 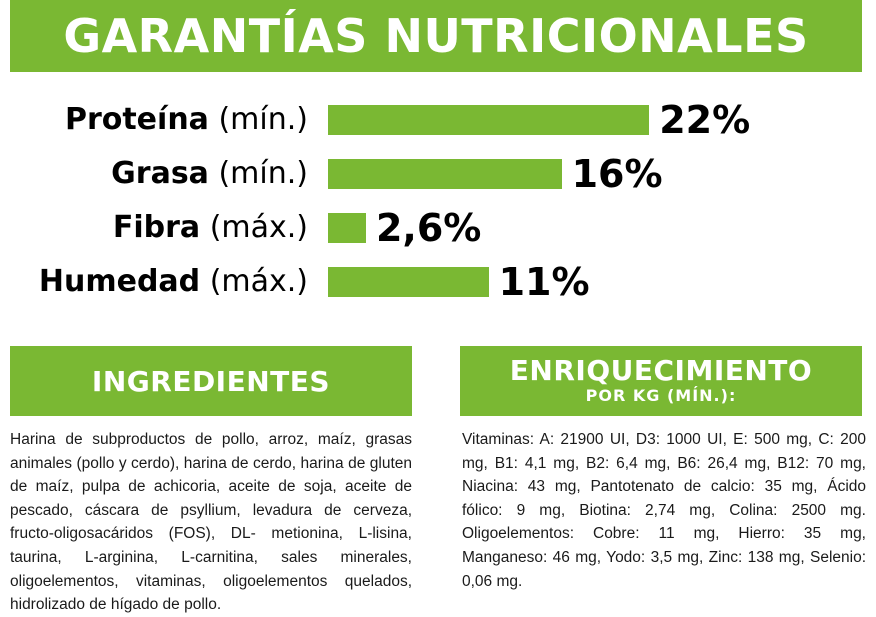 I want to click on nutrient-name: Proteína, so click(x=136, y=119).